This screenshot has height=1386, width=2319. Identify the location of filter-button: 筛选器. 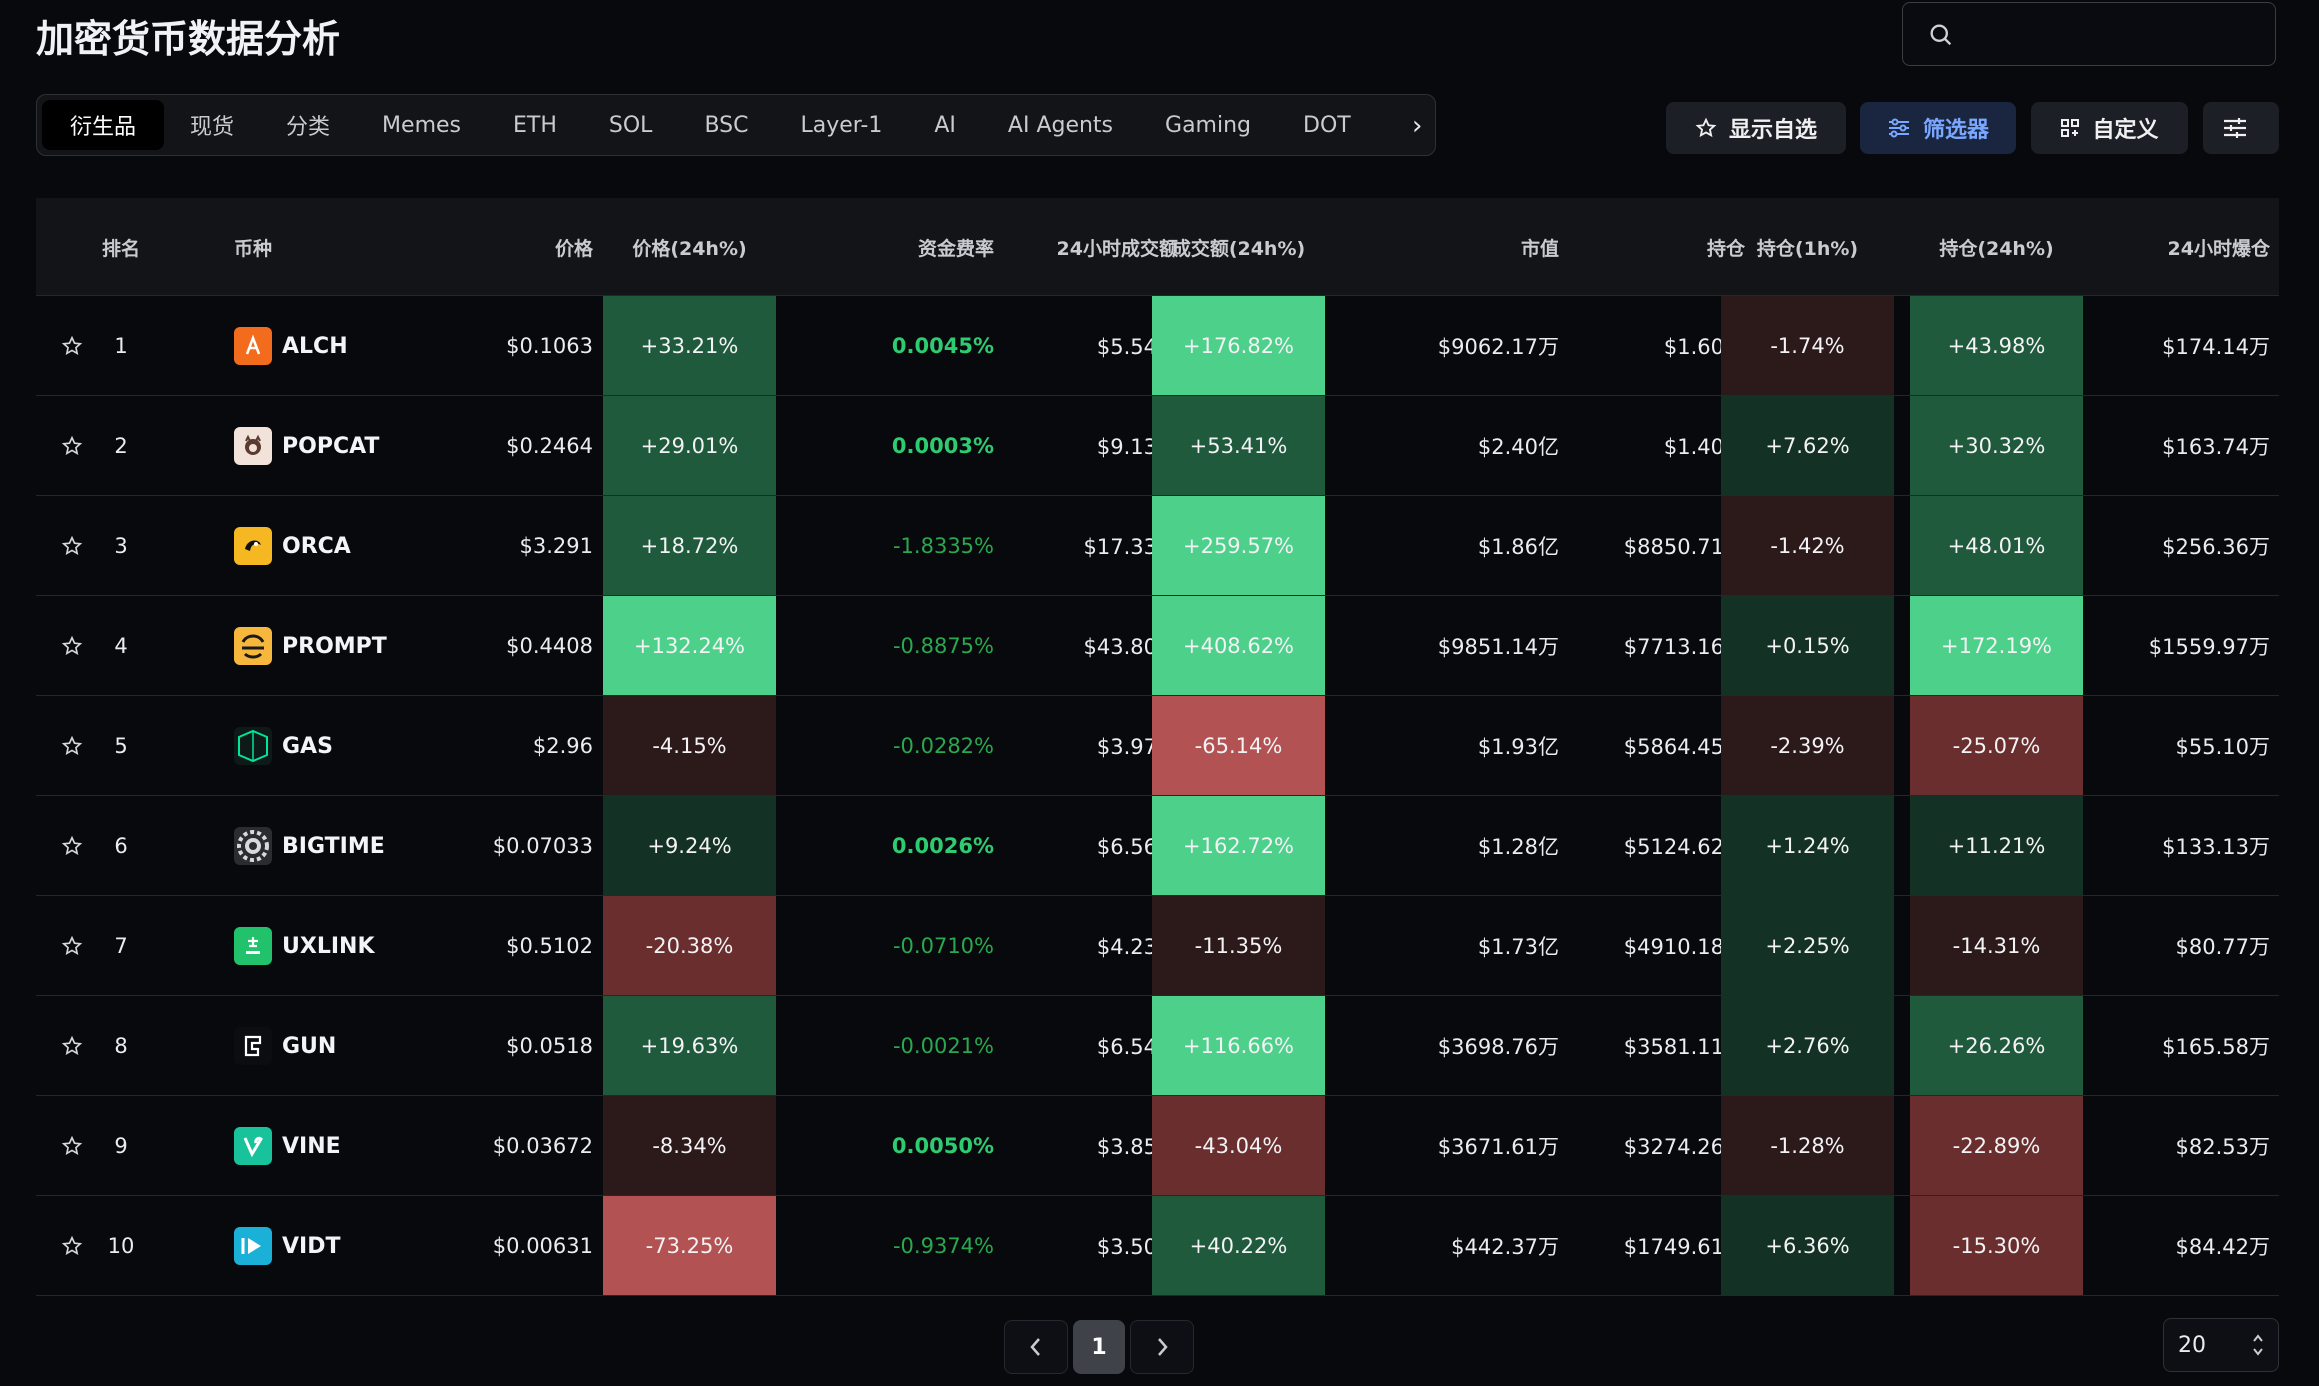
(1938, 128).